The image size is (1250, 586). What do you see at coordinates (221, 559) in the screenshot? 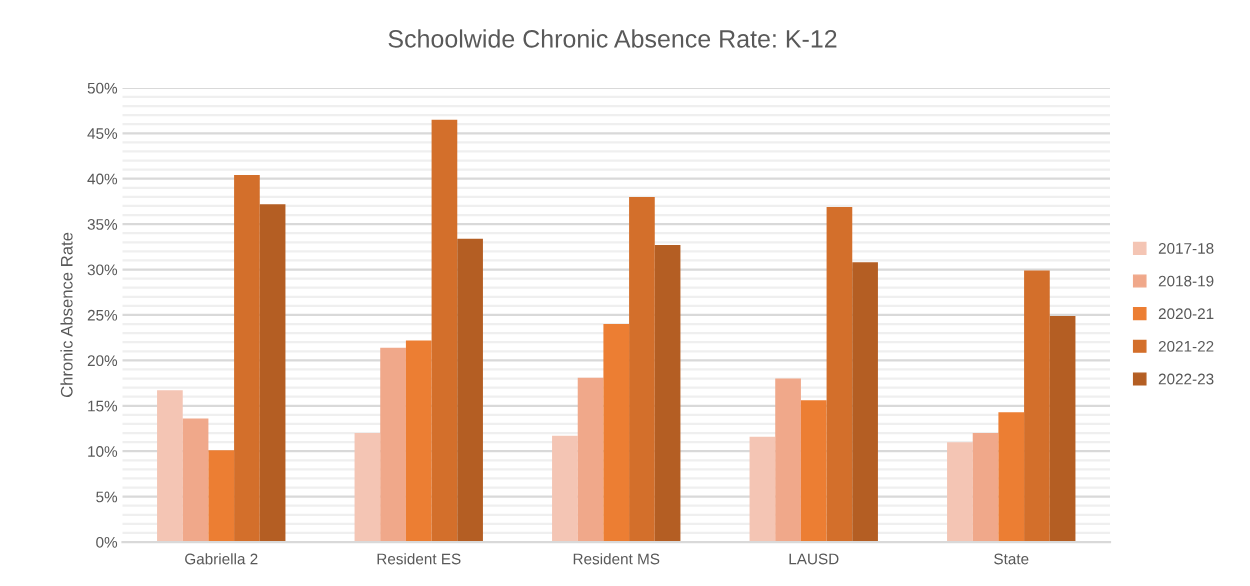
I see `x-tick-label: Gabriella 2` at bounding box center [221, 559].